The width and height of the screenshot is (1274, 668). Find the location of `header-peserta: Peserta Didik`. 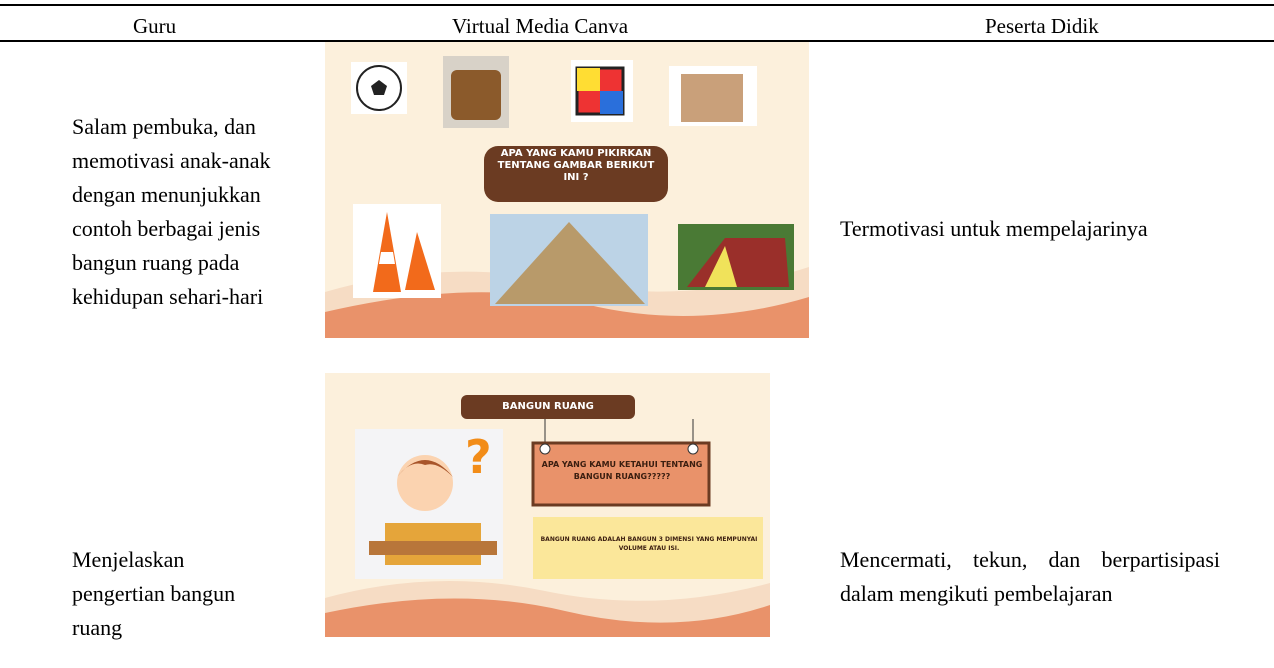

header-peserta: Peserta Didik is located at coordinates (1042, 26).